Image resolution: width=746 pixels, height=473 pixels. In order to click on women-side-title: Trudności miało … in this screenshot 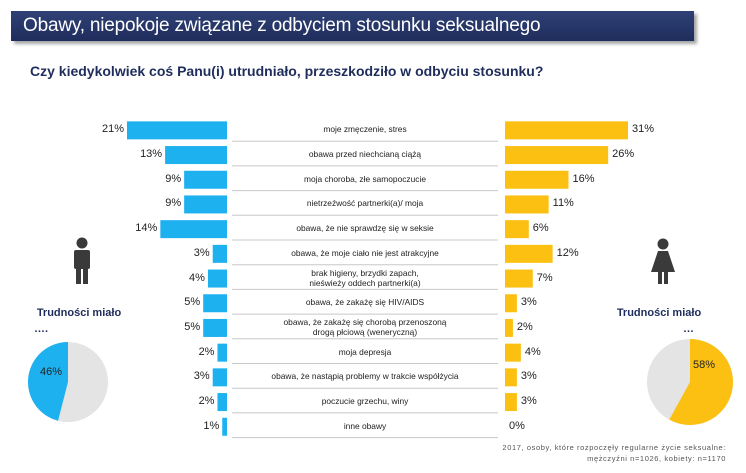, I will do `click(659, 321)`.